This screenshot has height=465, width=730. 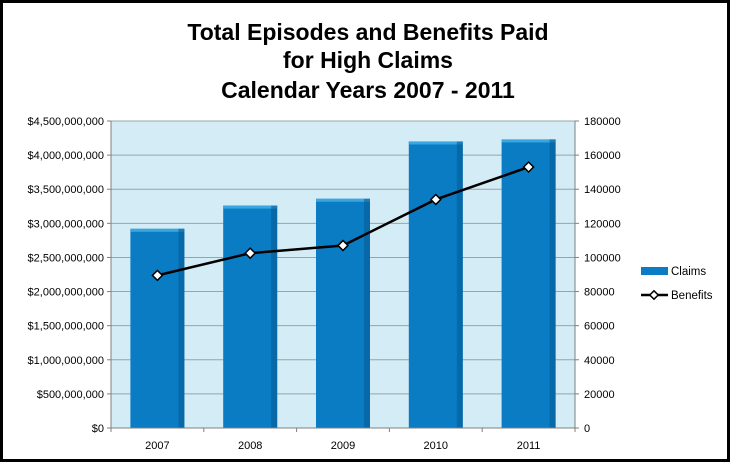 What do you see at coordinates (602, 224) in the screenshot?
I see `right-axis-tick-label: 120000` at bounding box center [602, 224].